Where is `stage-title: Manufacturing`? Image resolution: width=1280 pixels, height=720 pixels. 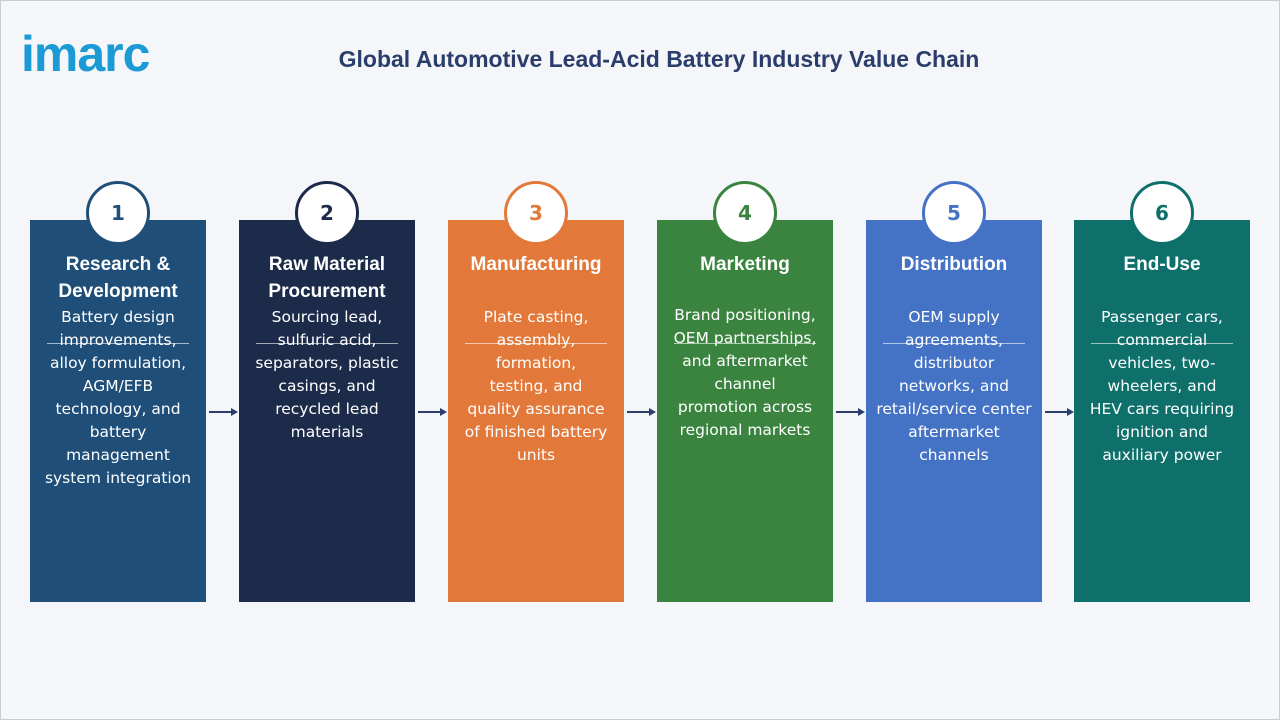 stage-title: Manufacturing is located at coordinates (536, 264).